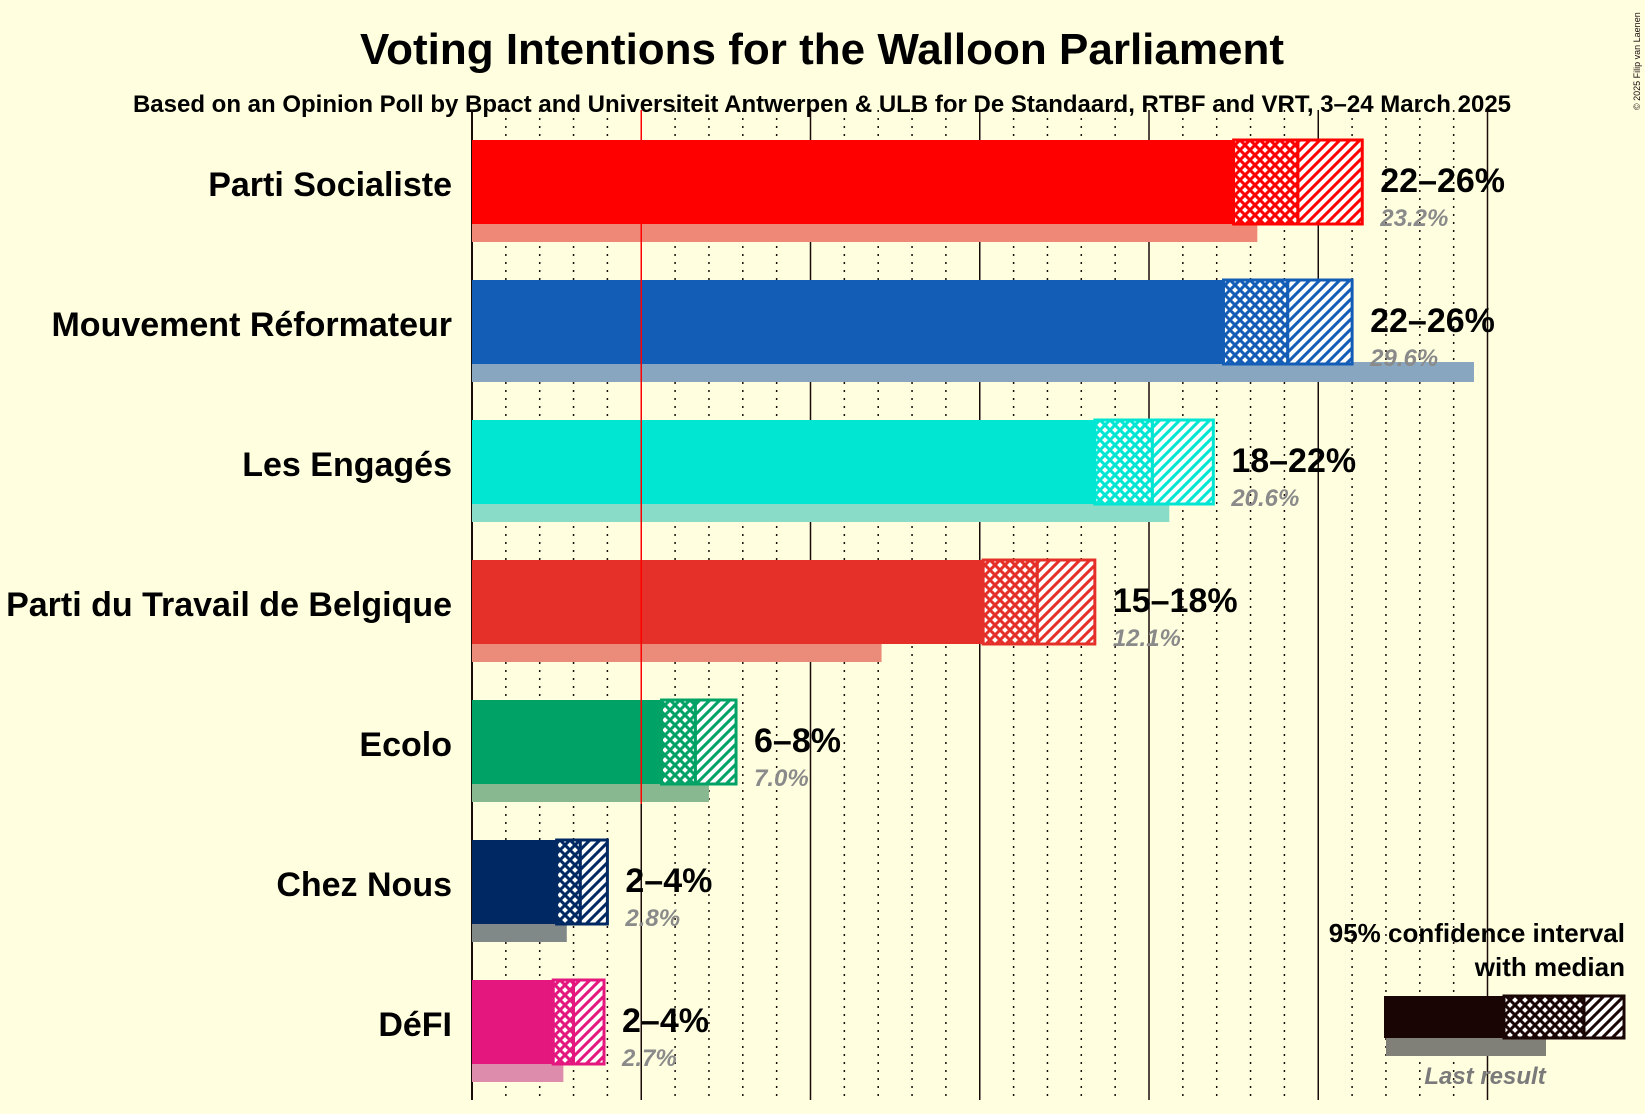 The width and height of the screenshot is (1645, 1114). I want to click on last-result-label: 2.7%, so click(649, 1058).